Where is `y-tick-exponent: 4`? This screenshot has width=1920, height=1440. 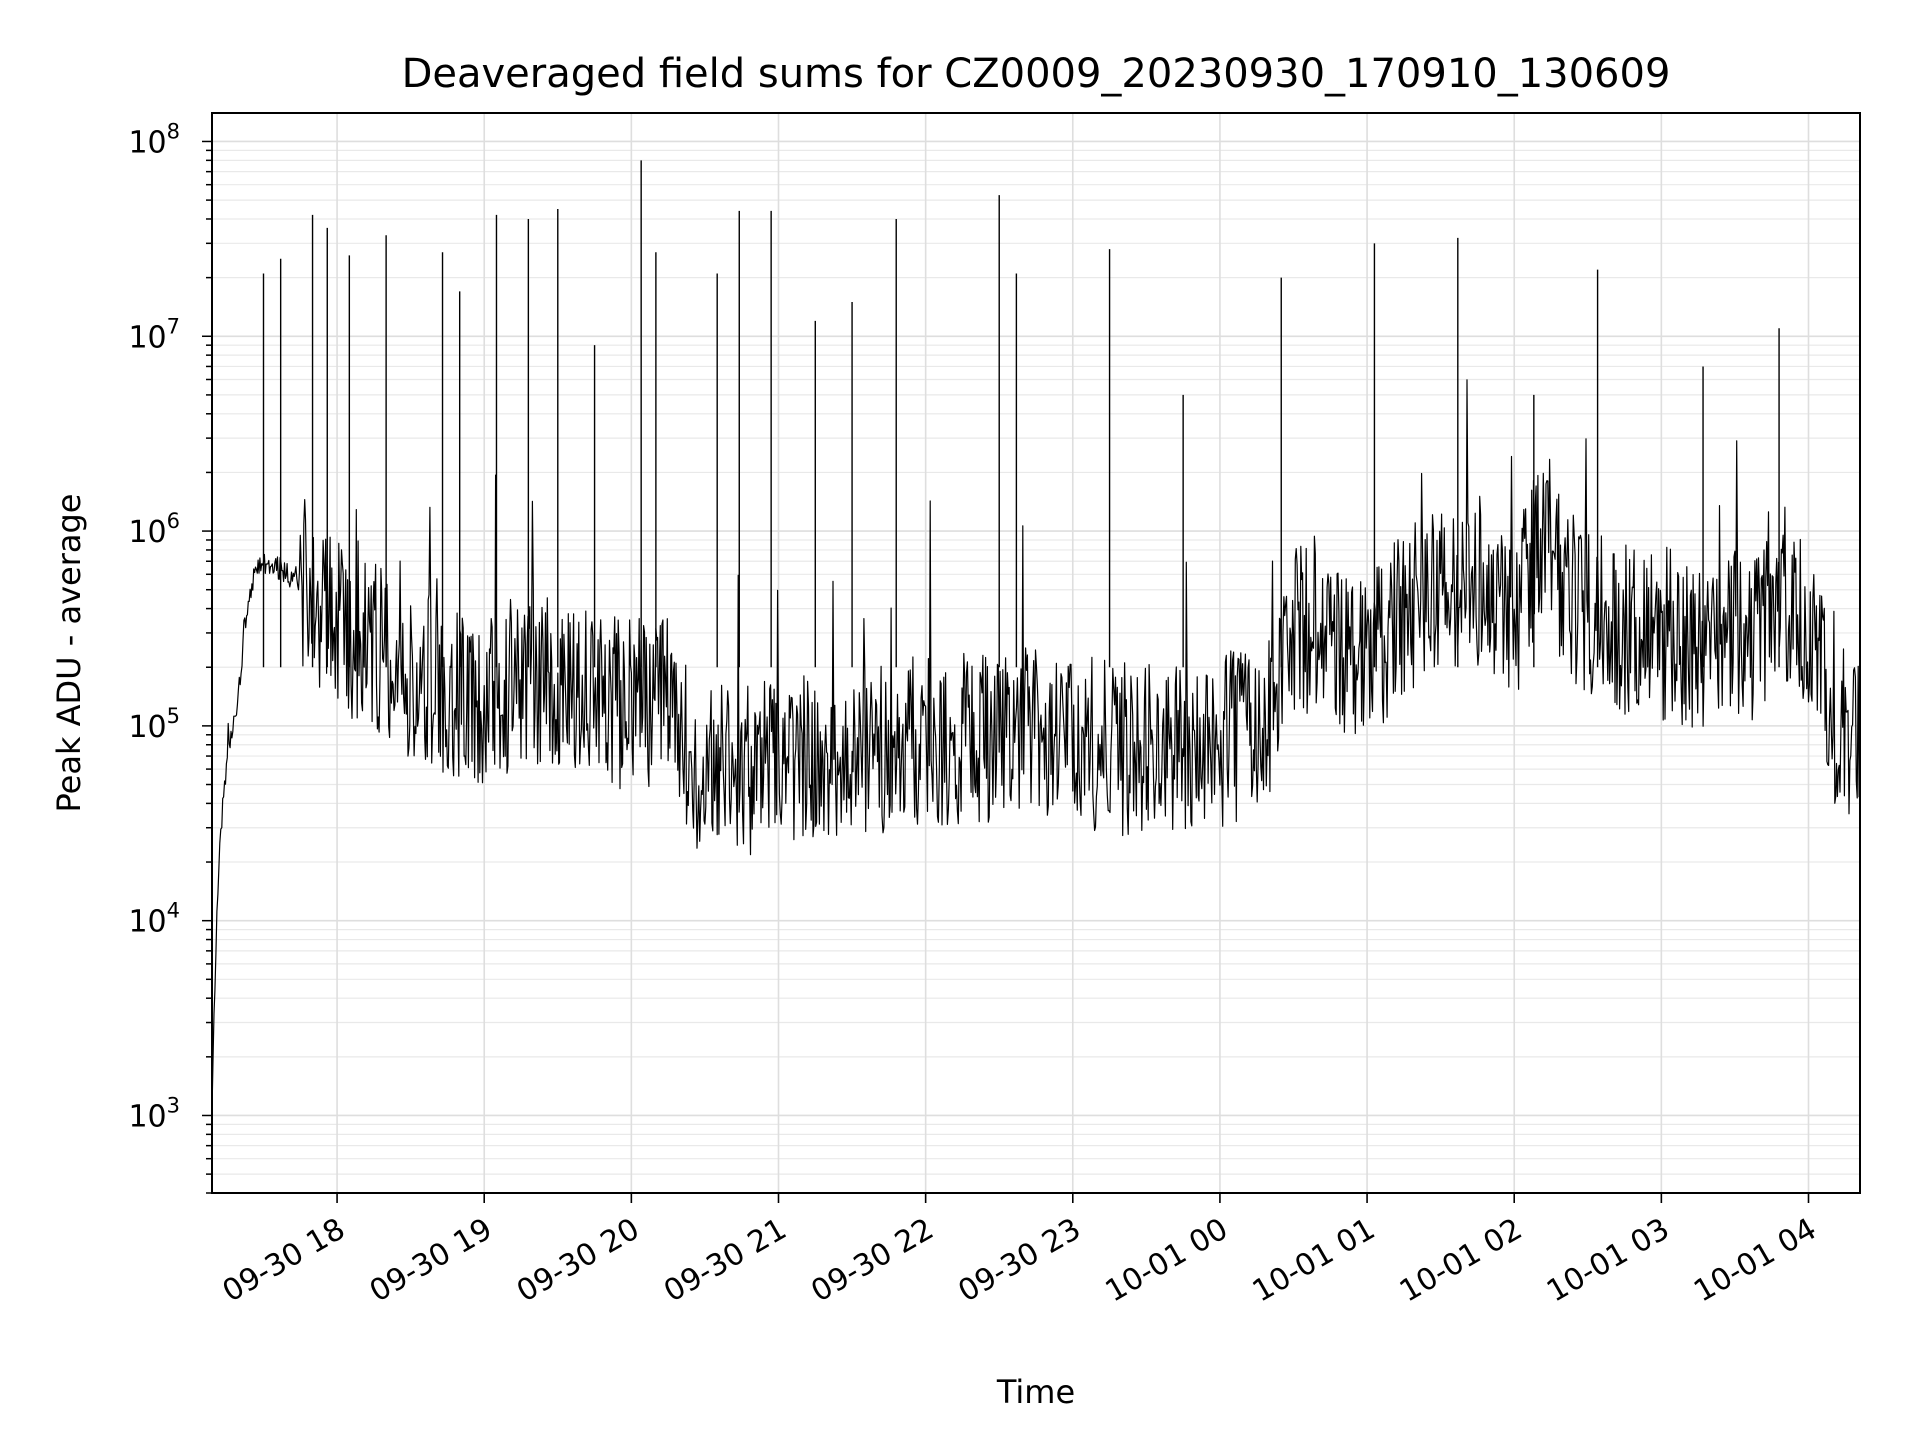
y-tick-exponent: 4 is located at coordinates (173, 911).